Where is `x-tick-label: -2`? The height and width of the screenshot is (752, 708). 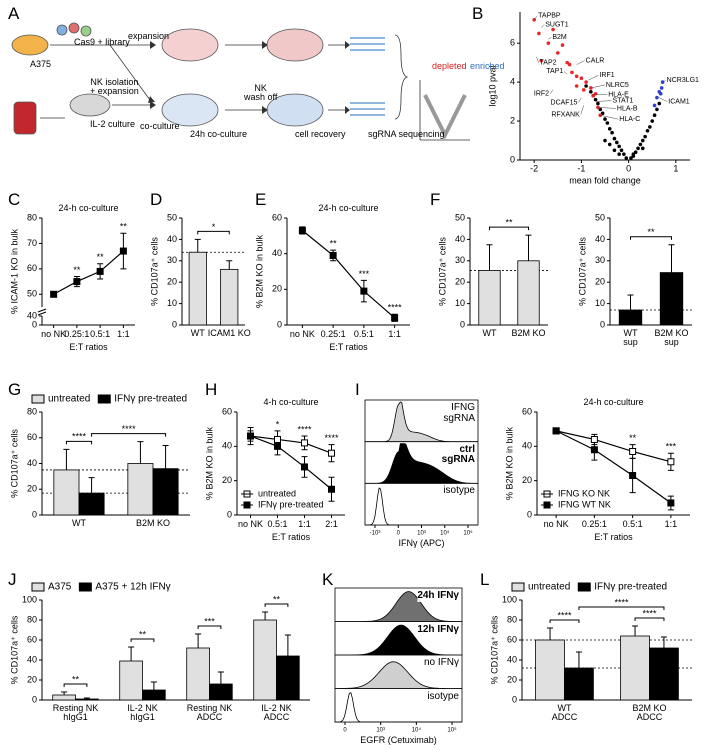 x-tick-label: -2 is located at coordinates (534, 168).